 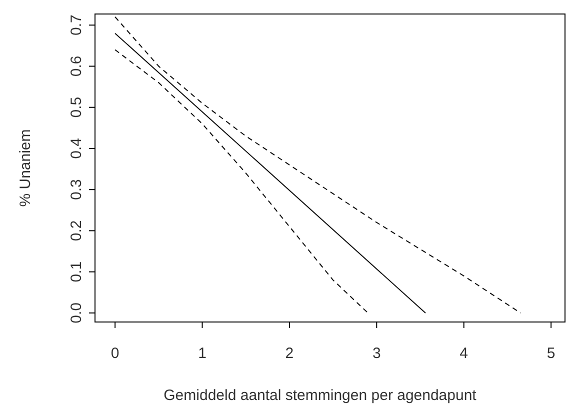 I want to click on x-tick-label: 3, so click(x=376, y=353).